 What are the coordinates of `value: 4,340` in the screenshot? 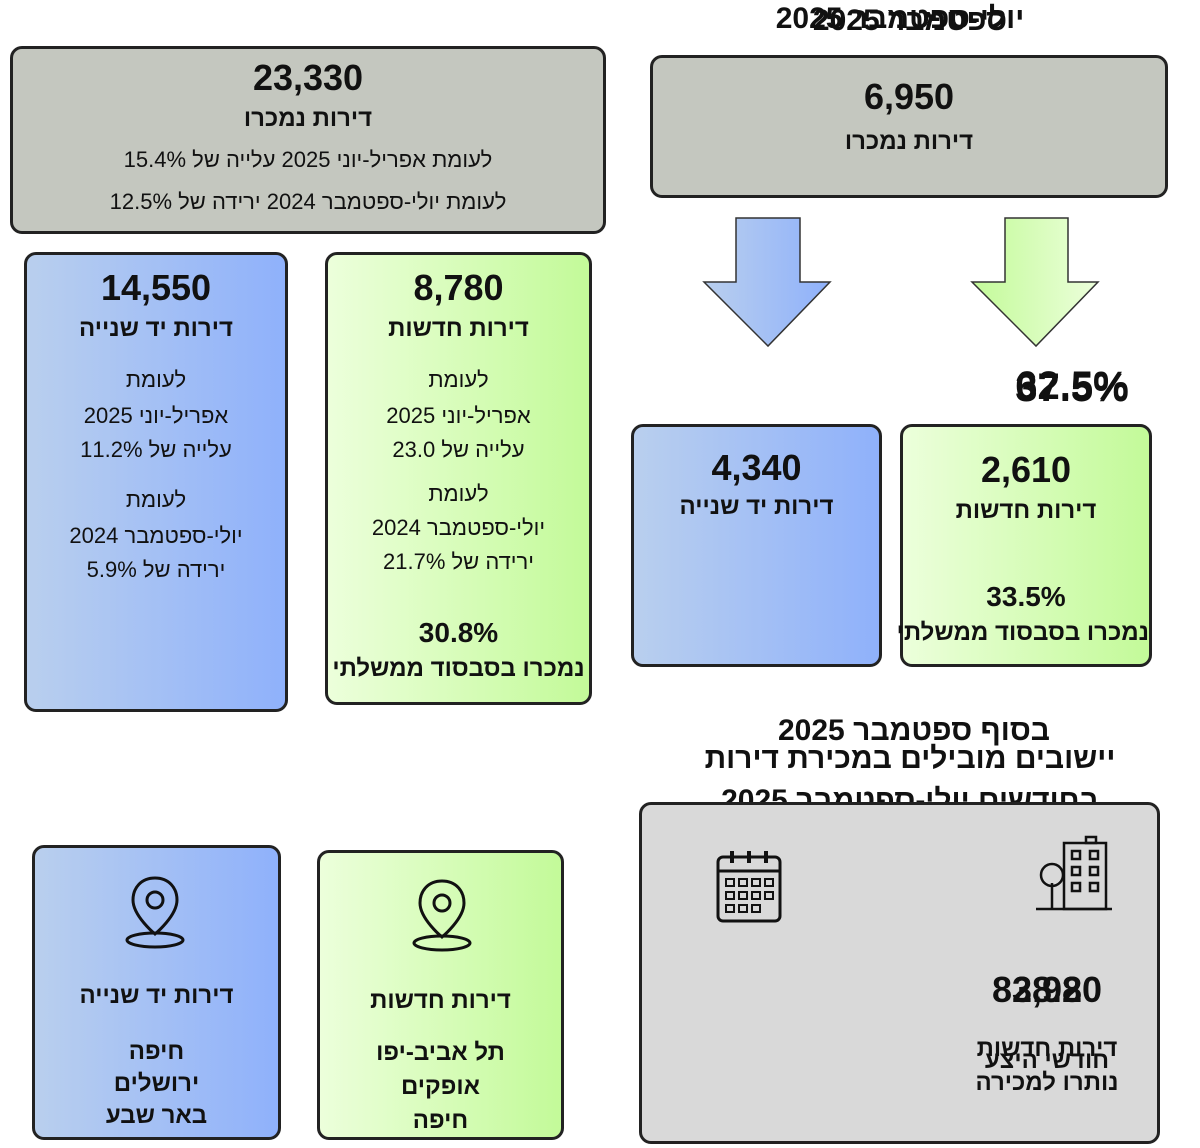 It's located at (756, 467).